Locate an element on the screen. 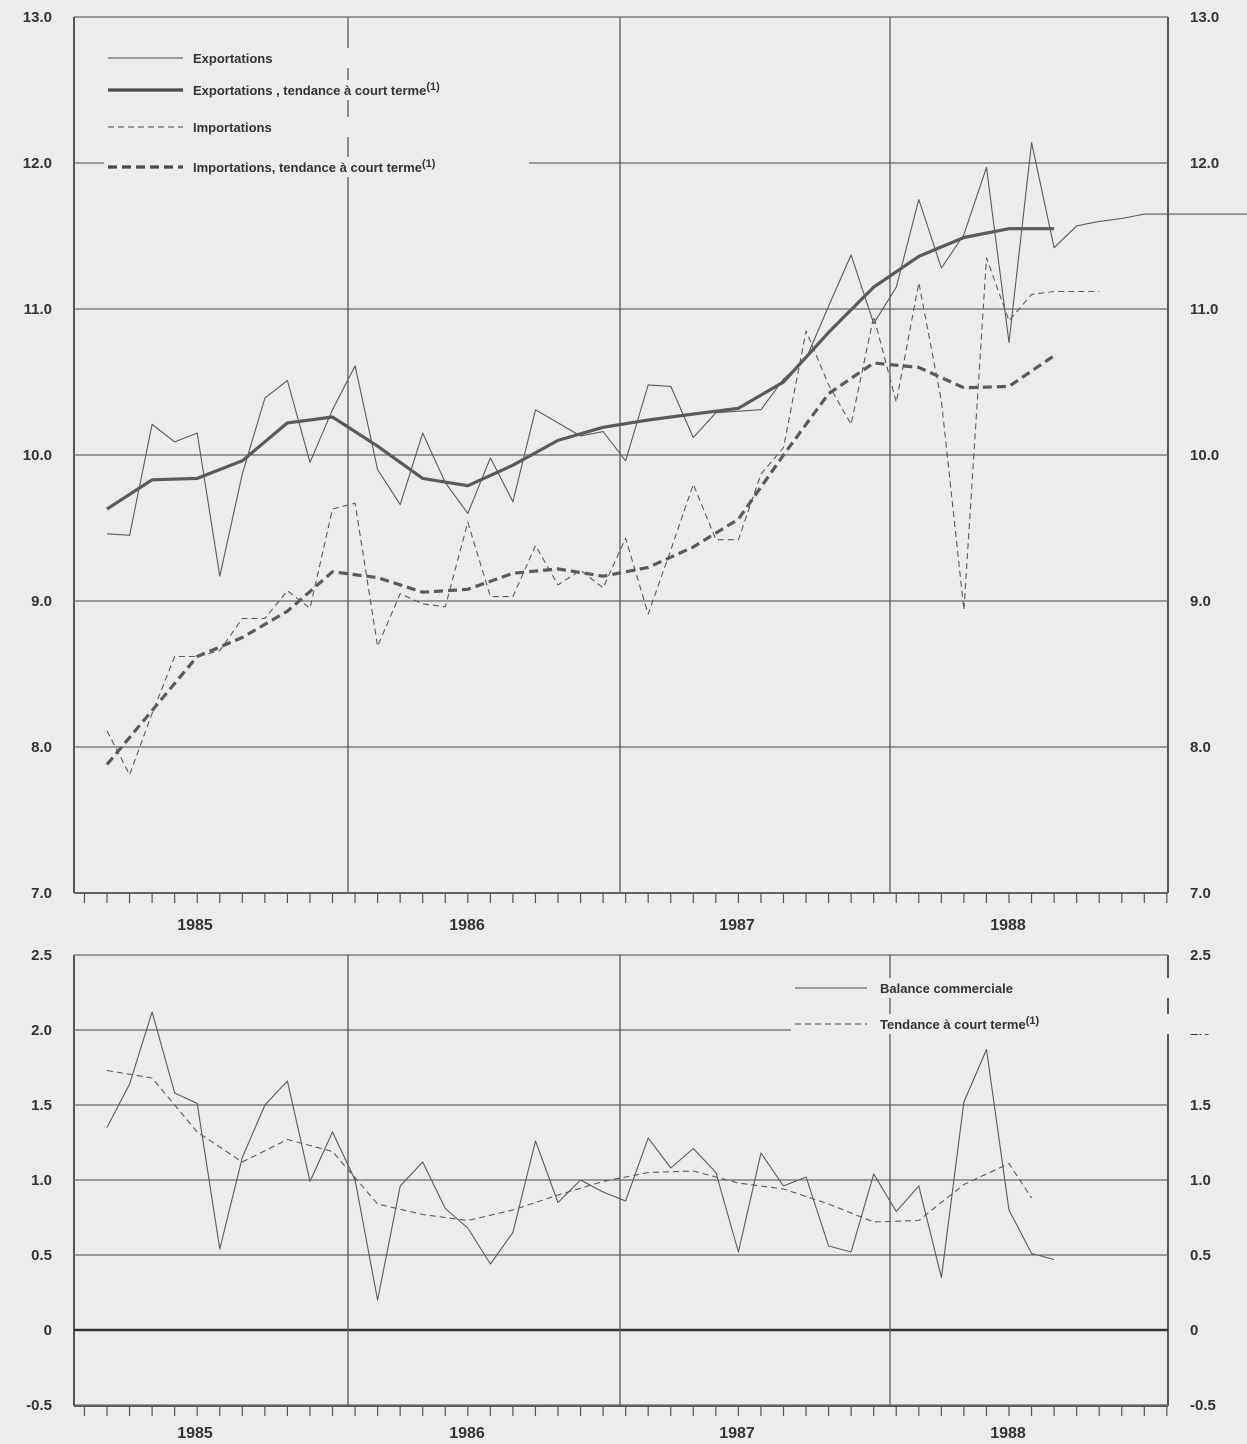 Image resolution: width=1247 pixels, height=1444 pixels. y-tick-label-left: 11.0 is located at coordinates (38, 309).